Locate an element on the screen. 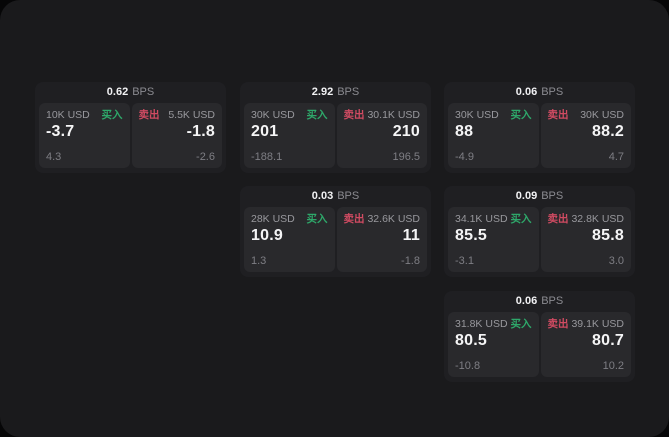 The image size is (669, 437). buy-delta: -4.9 is located at coordinates (464, 157).